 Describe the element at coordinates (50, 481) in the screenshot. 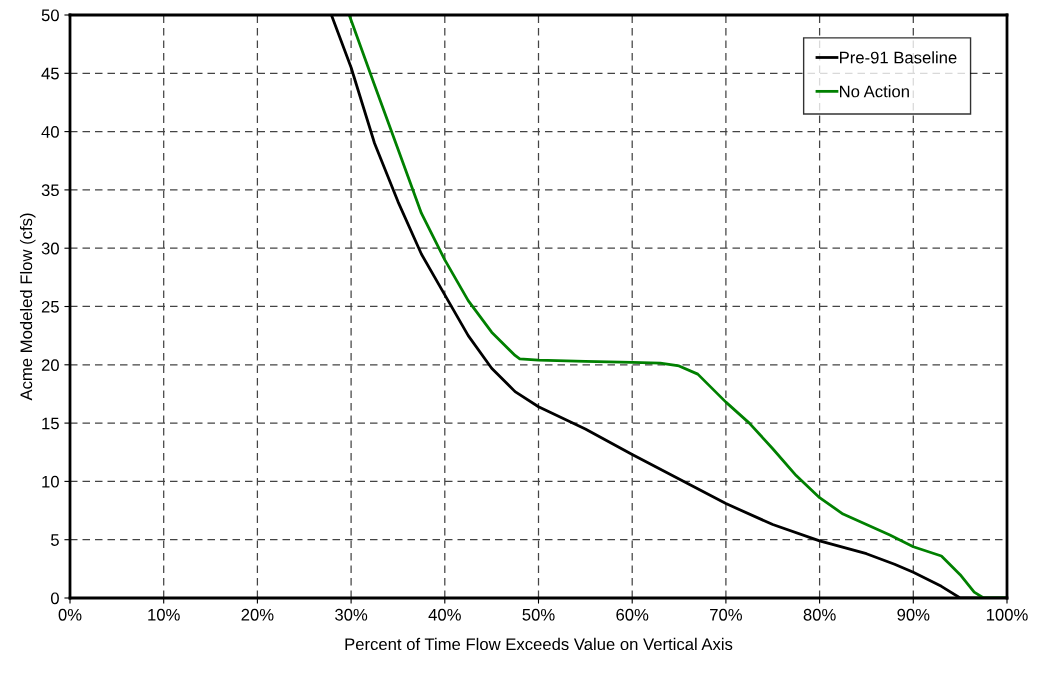

I see `y-tick-label: 10` at that location.